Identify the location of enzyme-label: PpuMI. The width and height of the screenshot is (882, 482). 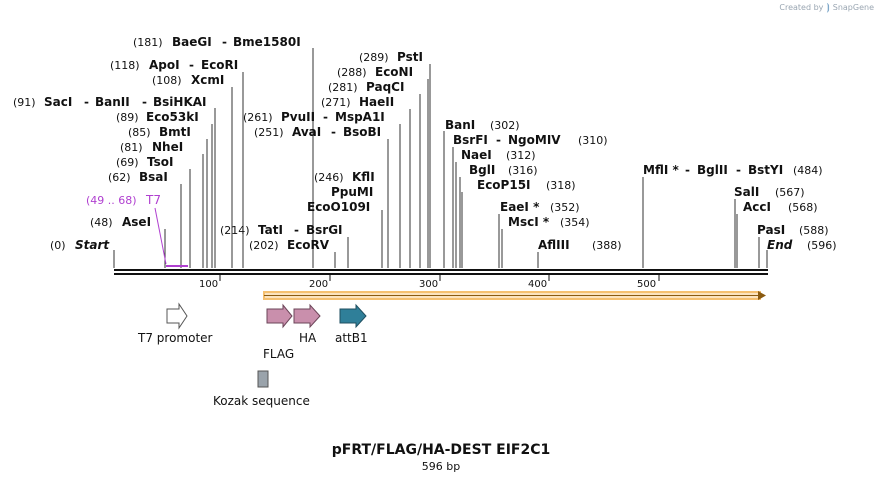
(352, 192).